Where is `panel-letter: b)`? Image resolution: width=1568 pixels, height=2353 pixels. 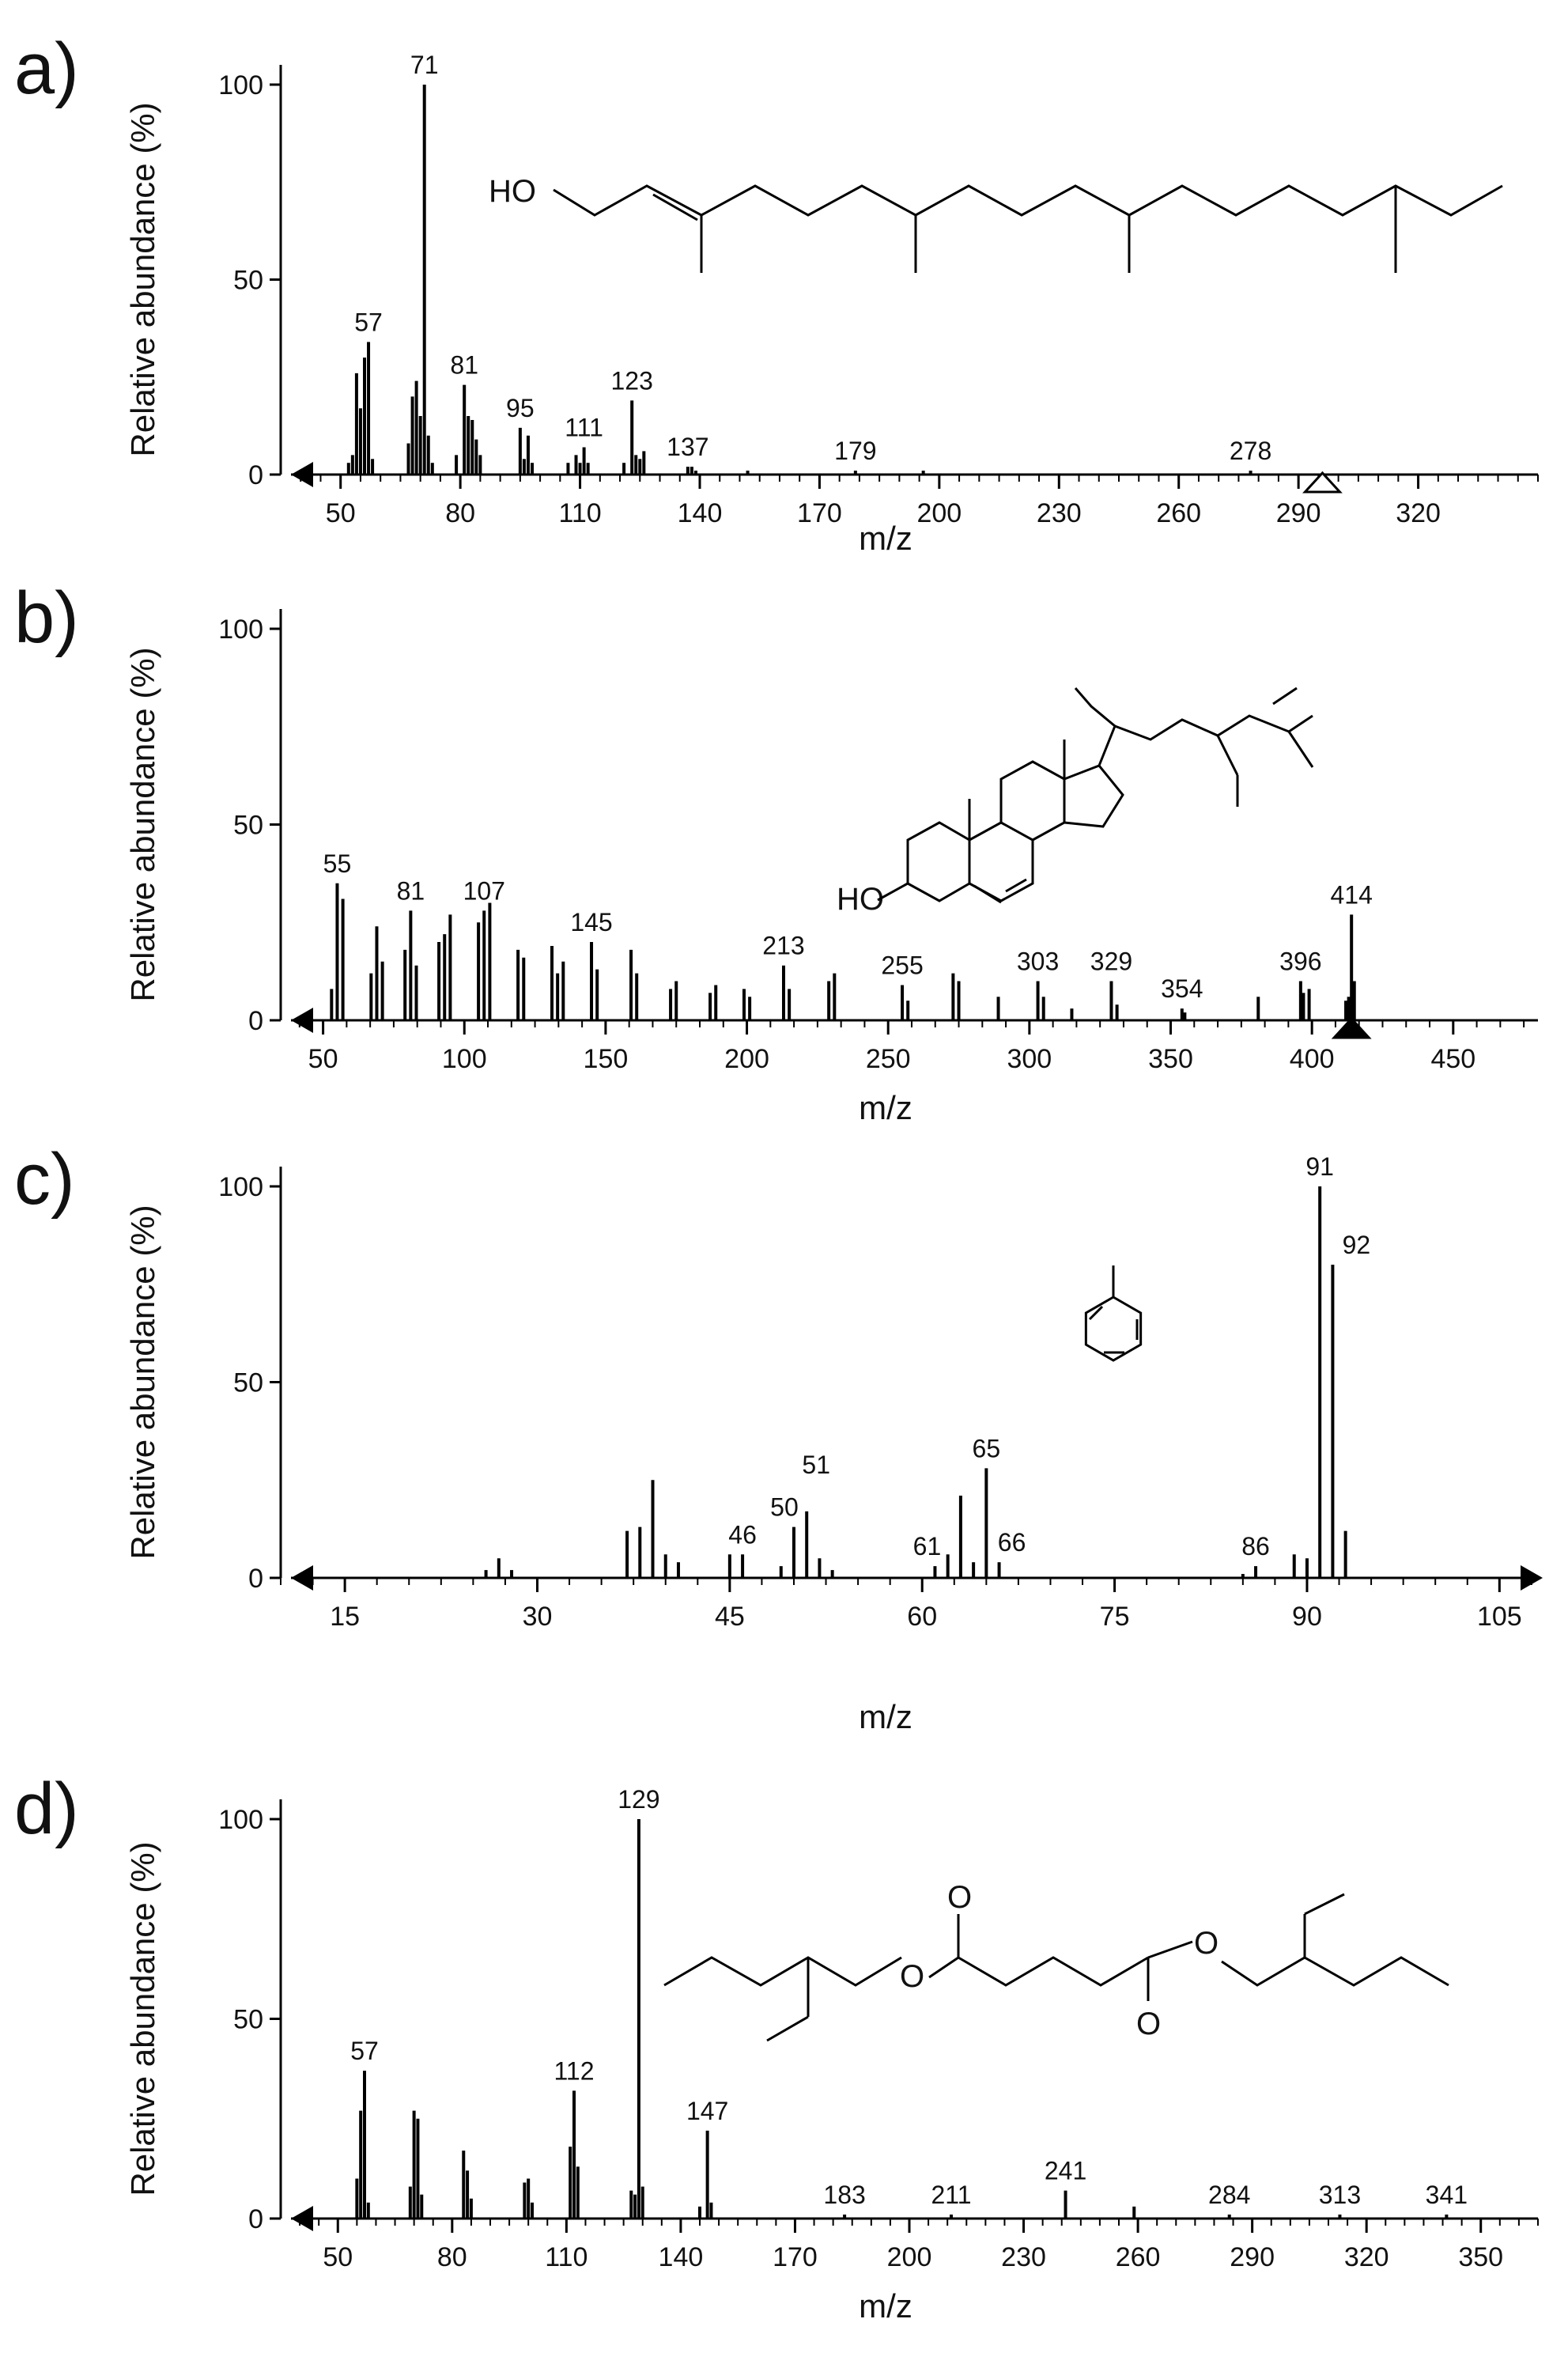 panel-letter: b) is located at coordinates (46, 617).